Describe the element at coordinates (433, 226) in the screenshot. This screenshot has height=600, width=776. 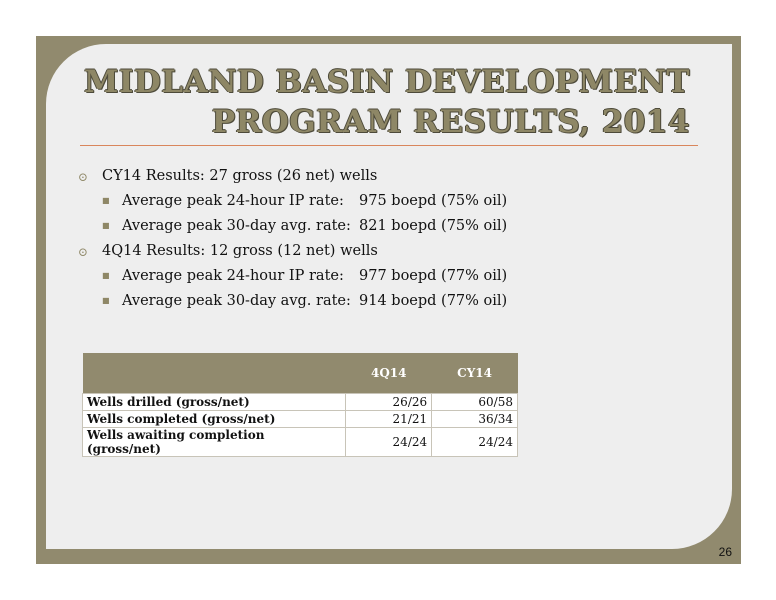
I see `sub-bullet-value: 821 boepd (75% oil)` at that location.